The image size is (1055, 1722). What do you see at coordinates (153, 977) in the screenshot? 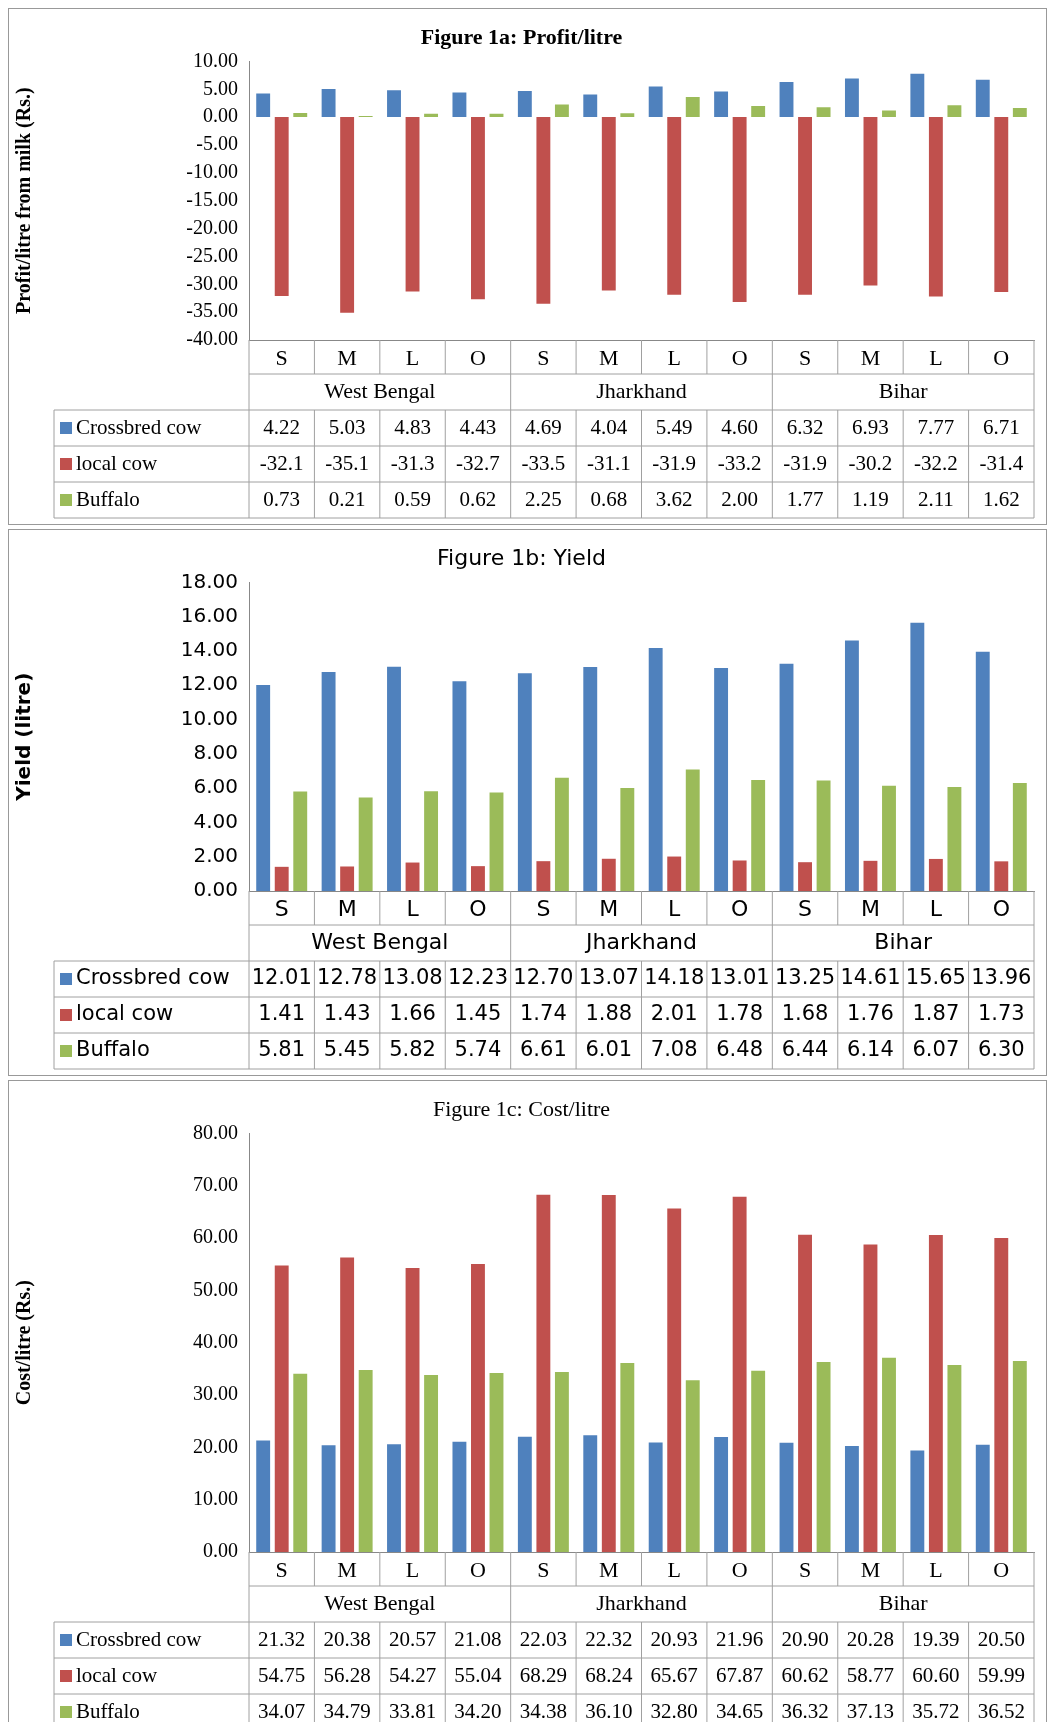
I see `legend-label: Crossbred cow` at bounding box center [153, 977].